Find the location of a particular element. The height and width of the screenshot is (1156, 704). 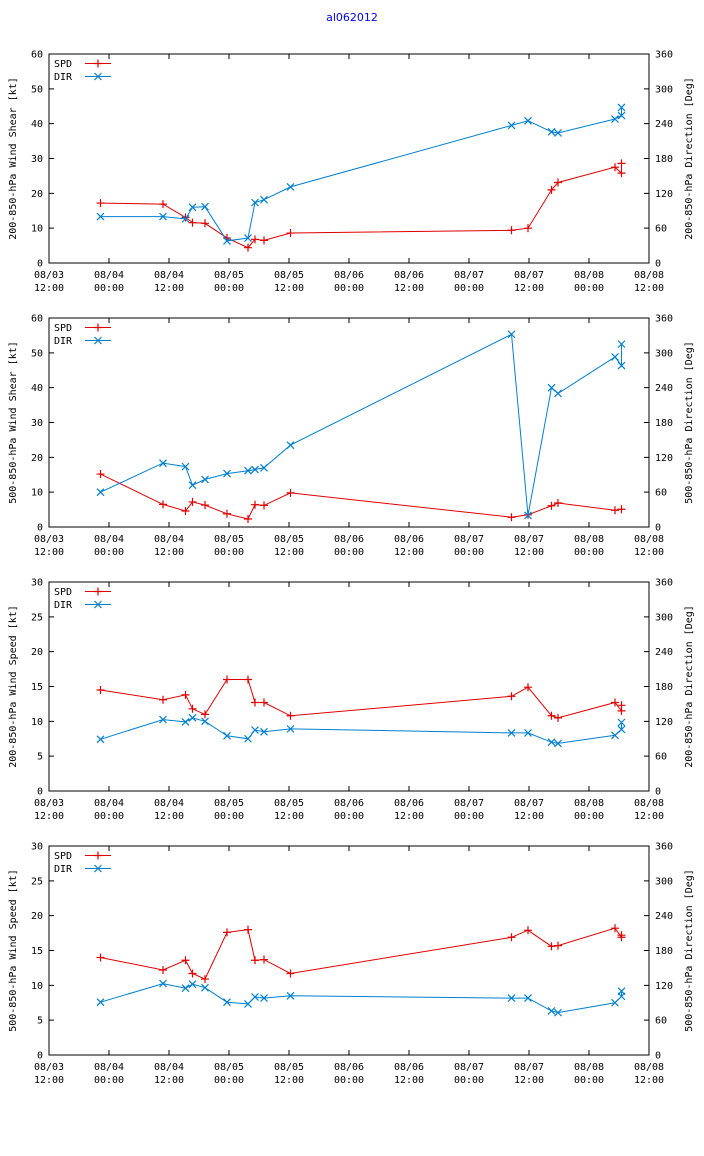

y-tick-label: 60 is located at coordinates (37, 55).